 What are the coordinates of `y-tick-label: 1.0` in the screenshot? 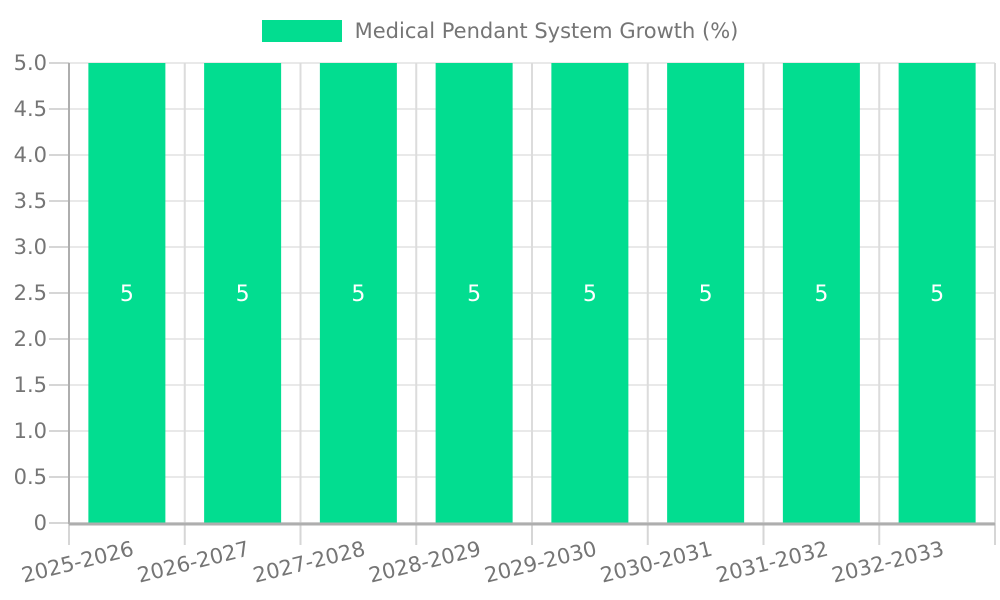 It's located at (30, 431).